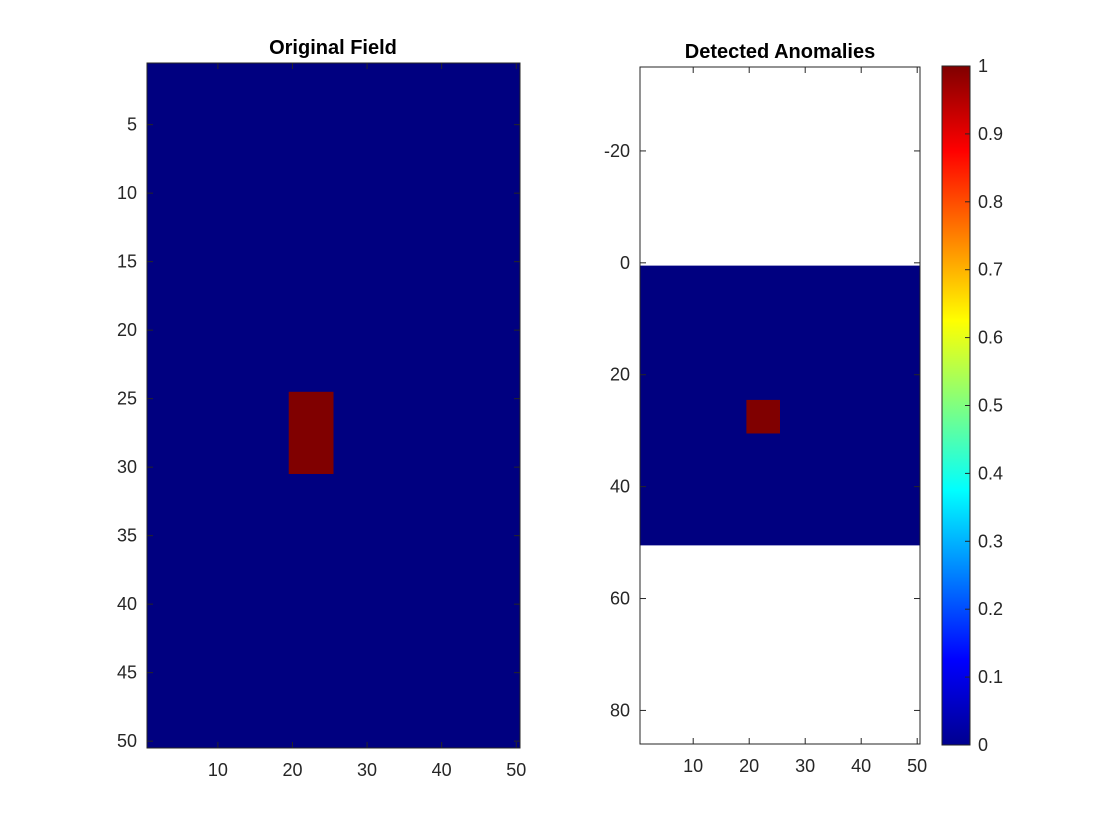 This screenshot has height=840, width=1120. Describe the element at coordinates (990, 338) in the screenshot. I see `colorbar-tick-label: 0.6` at that location.